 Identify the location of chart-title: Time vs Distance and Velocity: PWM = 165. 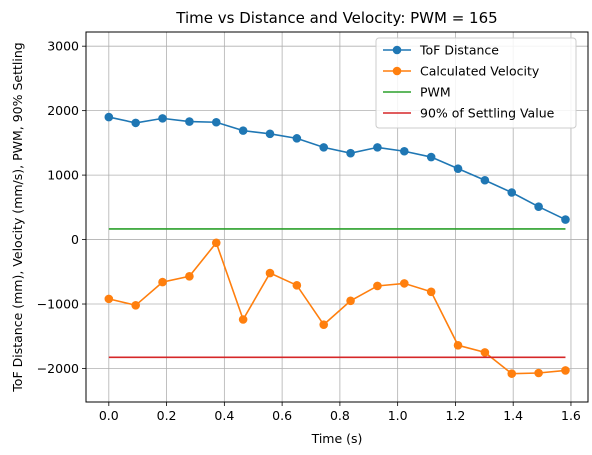
(336, 18).